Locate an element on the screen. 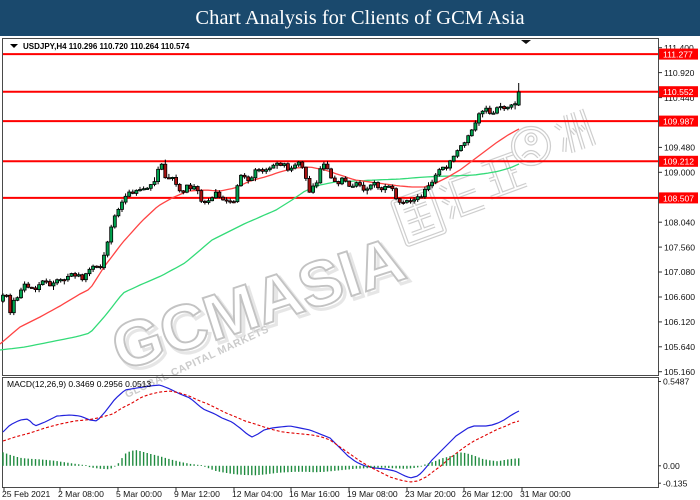  svg-text: 108.507 is located at coordinates (678, 198).